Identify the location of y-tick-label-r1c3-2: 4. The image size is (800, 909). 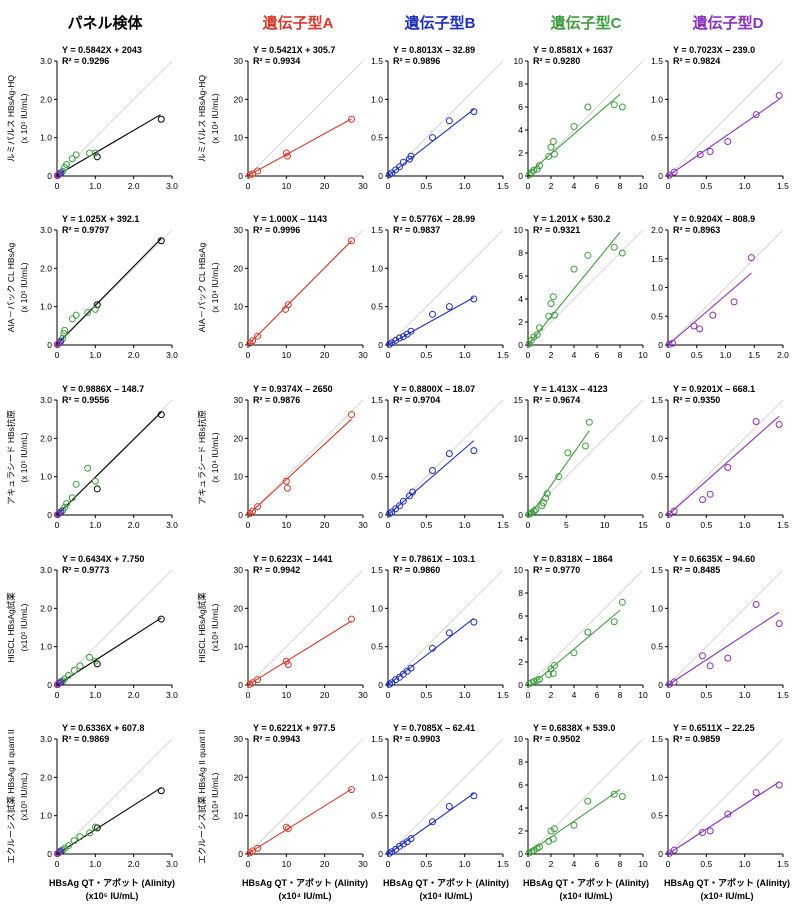
(520, 299).